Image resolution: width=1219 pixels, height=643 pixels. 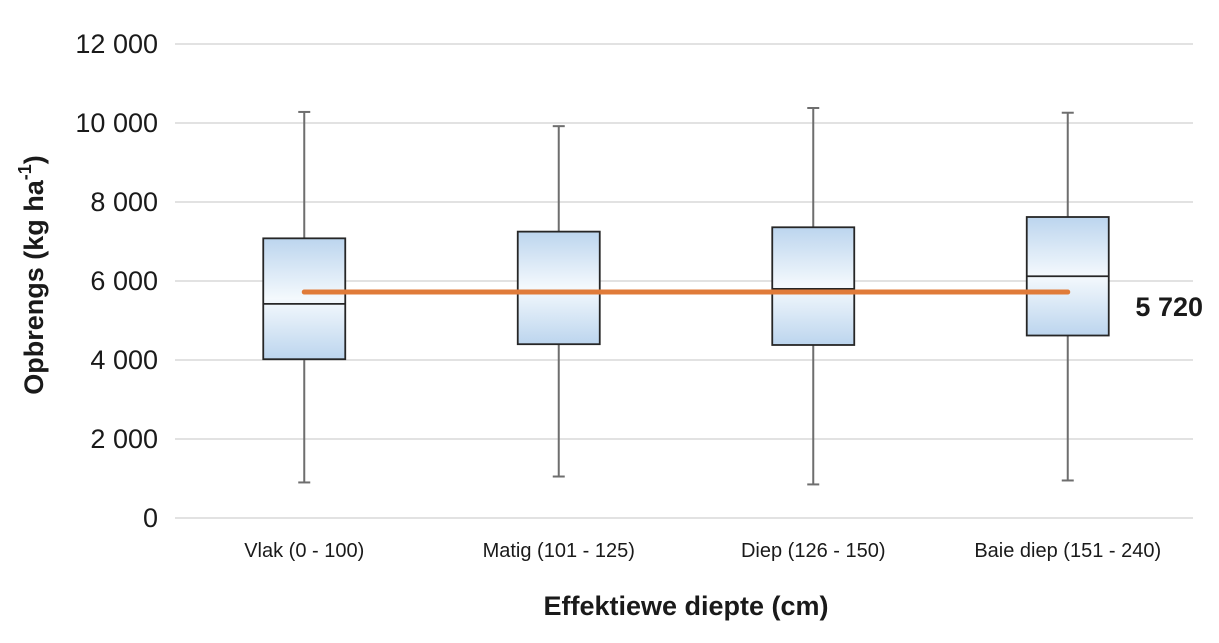 I want to click on x-category-label: Matig (101 - 125), so click(x=559, y=551).